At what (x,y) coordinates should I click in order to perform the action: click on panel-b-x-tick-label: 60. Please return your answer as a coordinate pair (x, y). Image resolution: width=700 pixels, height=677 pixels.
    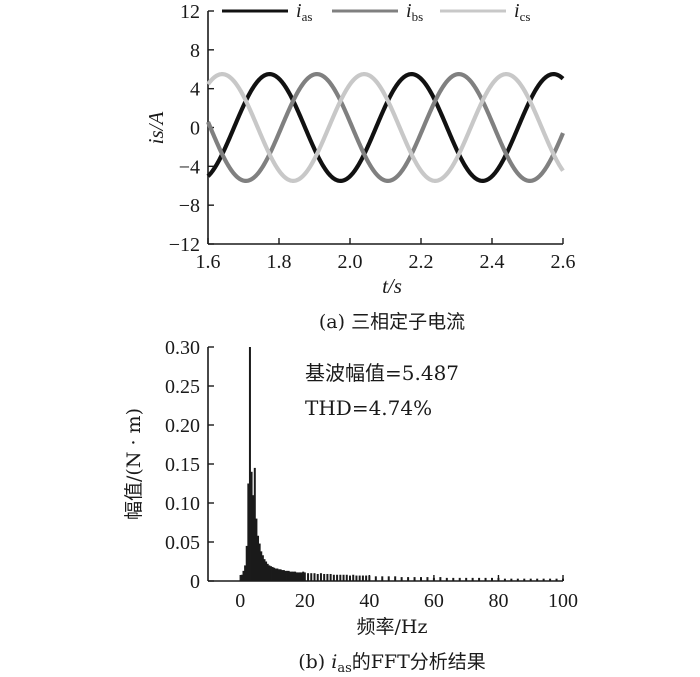
    Looking at the image, I should click on (434, 601).